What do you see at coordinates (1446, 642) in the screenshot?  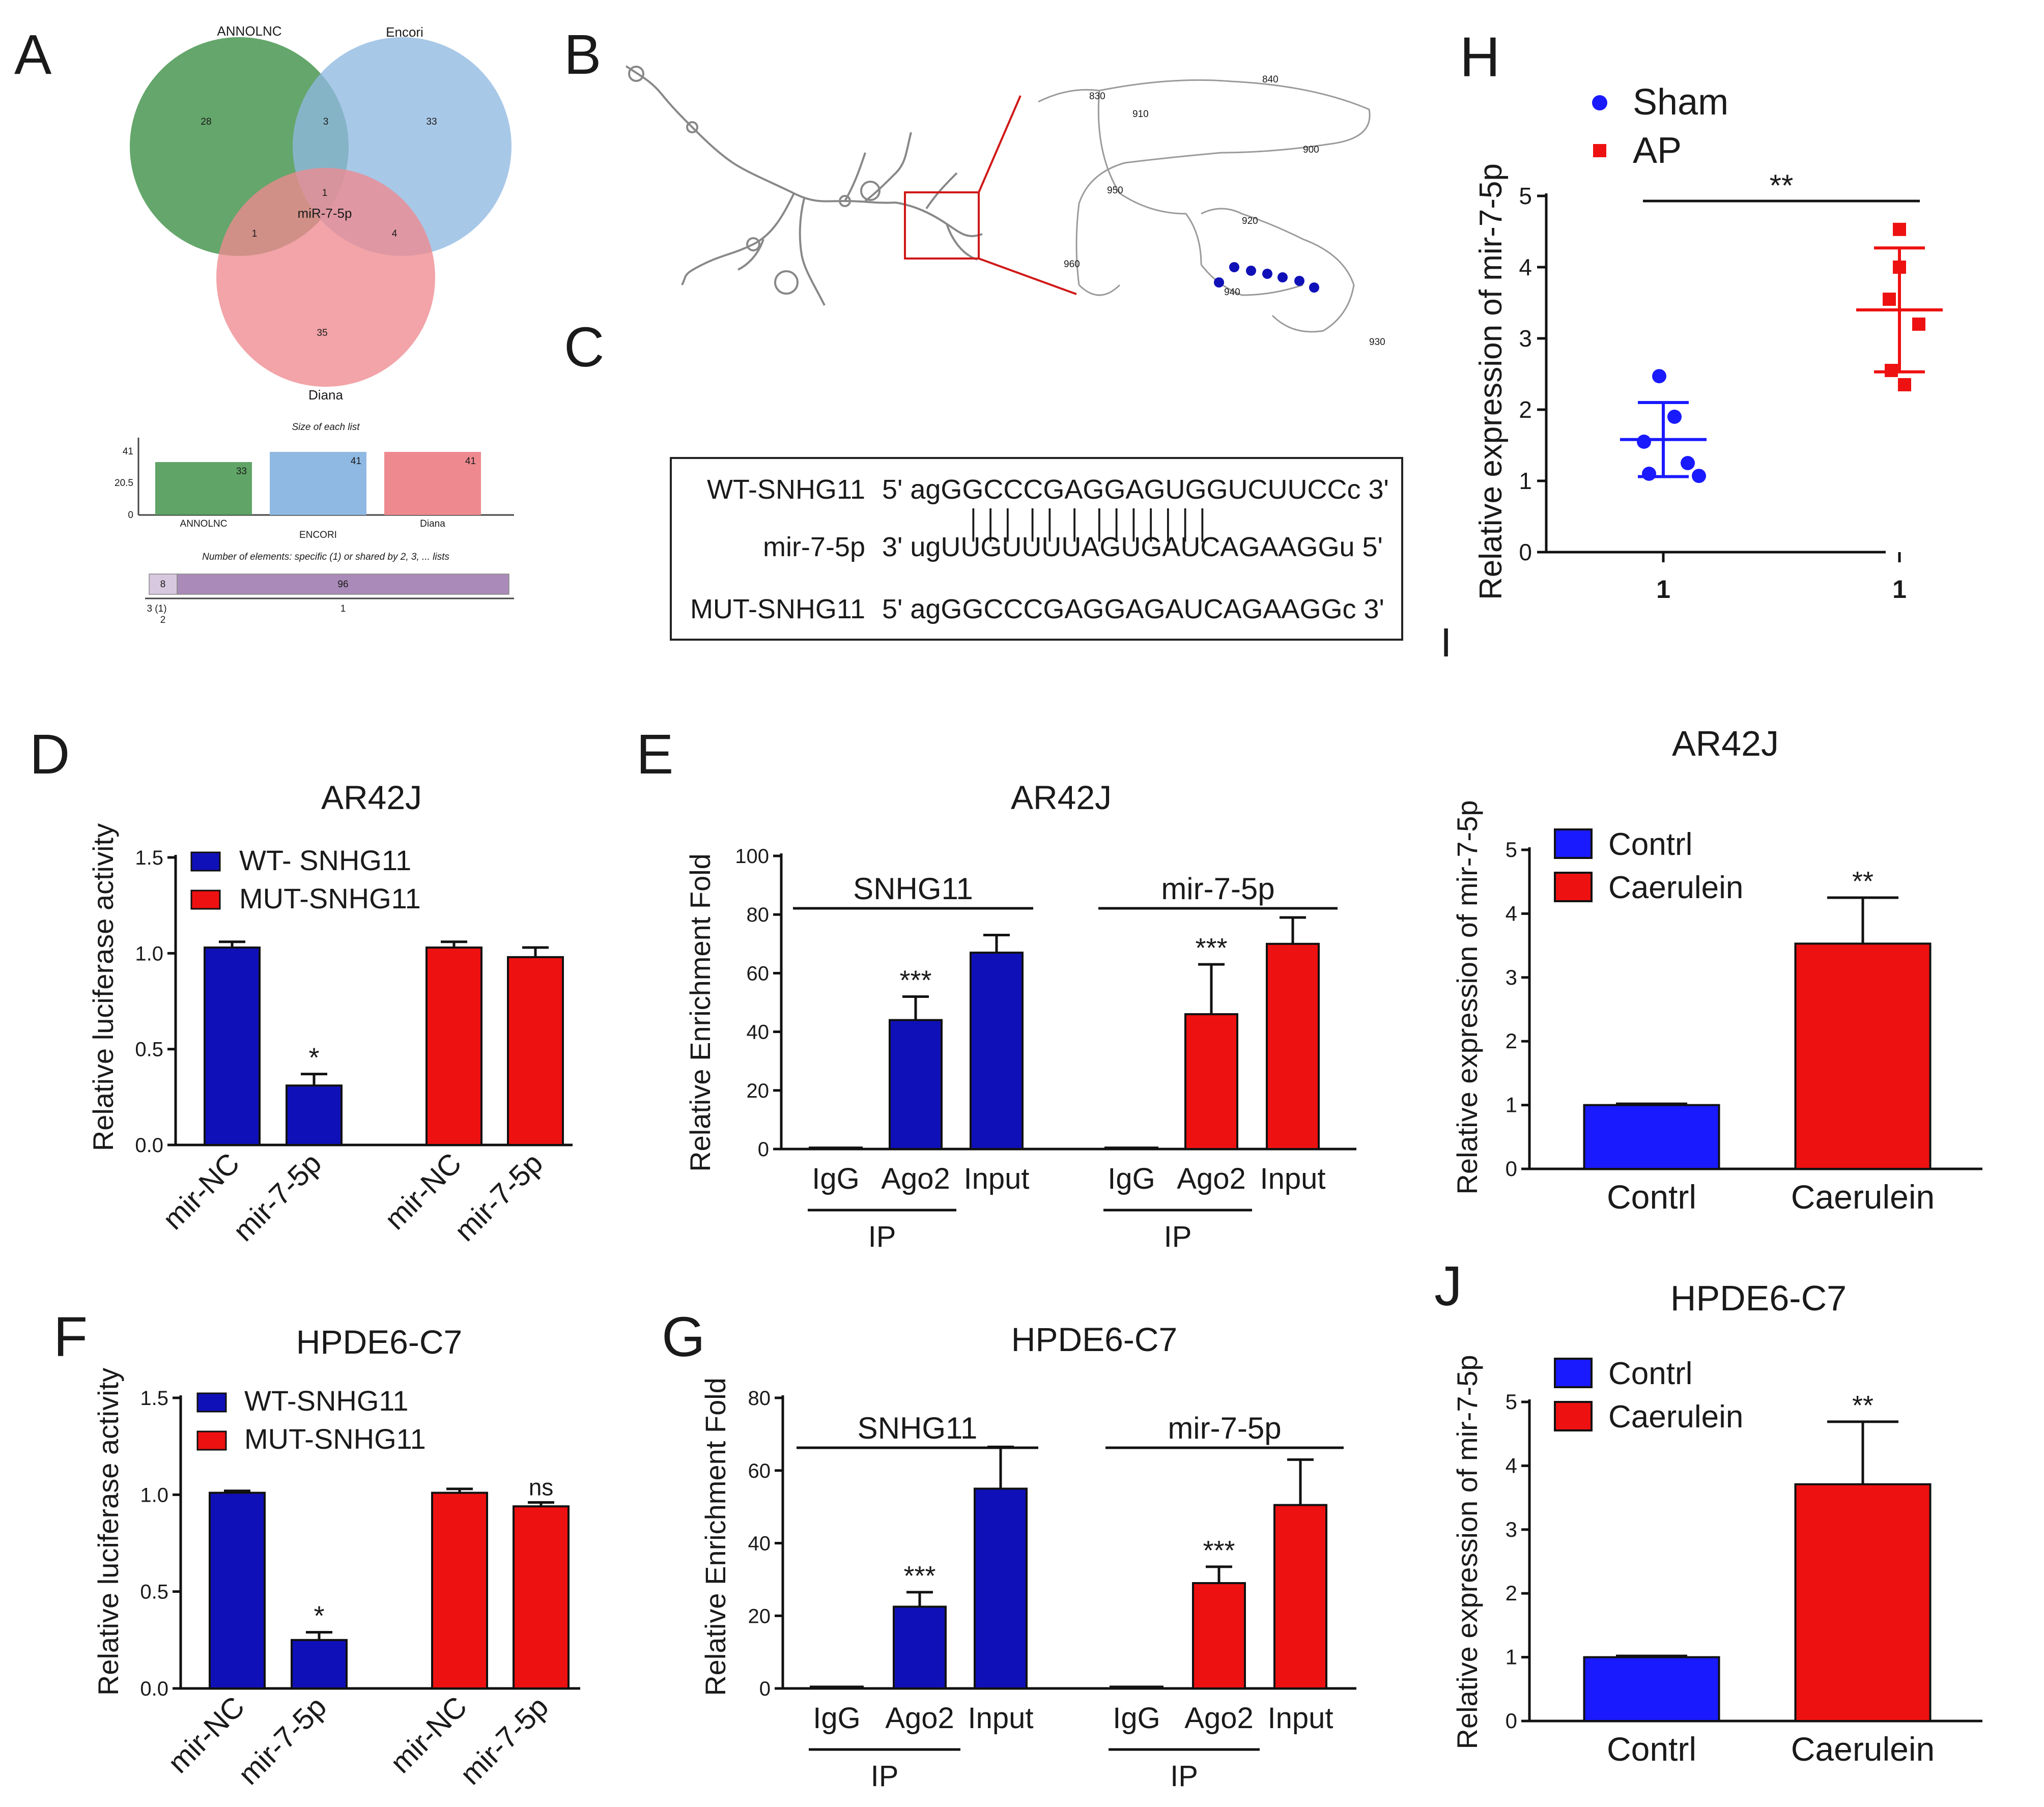 I see `panel-label-i: I` at bounding box center [1446, 642].